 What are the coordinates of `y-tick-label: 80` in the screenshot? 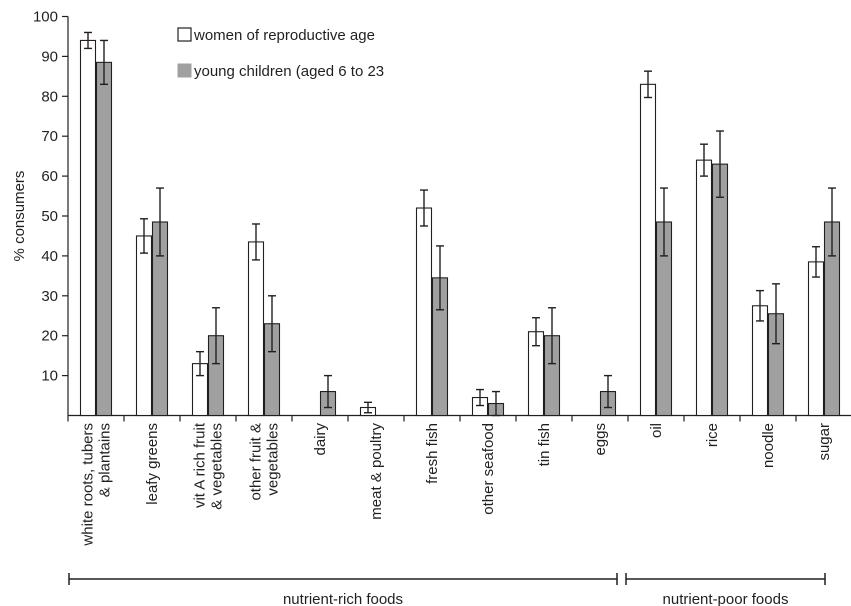 It's located at (49, 96).